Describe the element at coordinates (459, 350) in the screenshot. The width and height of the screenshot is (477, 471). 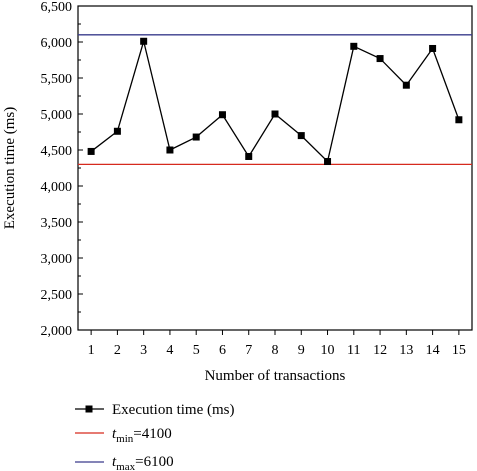
I see `x-tick-label: 15` at that location.